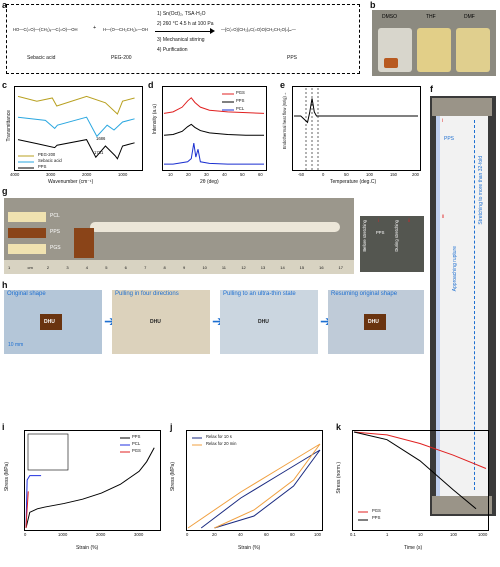  I want to click on tensile-xtick-1000: 1000, so click(63, 534).